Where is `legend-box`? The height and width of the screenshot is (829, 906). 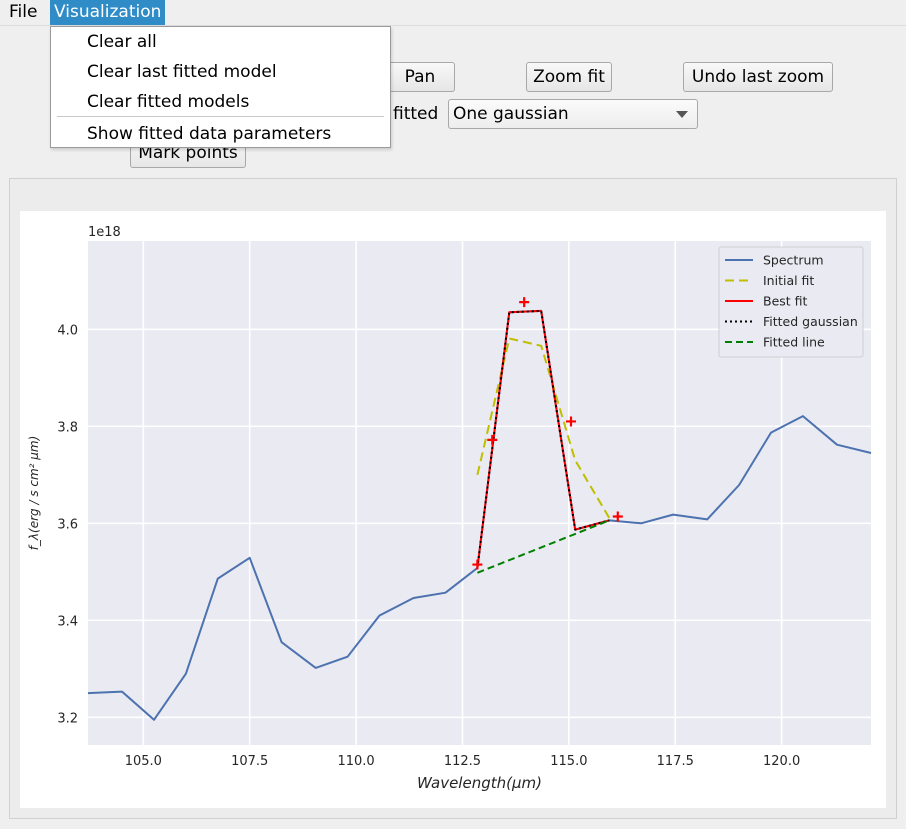
legend-box is located at coordinates (791, 302).